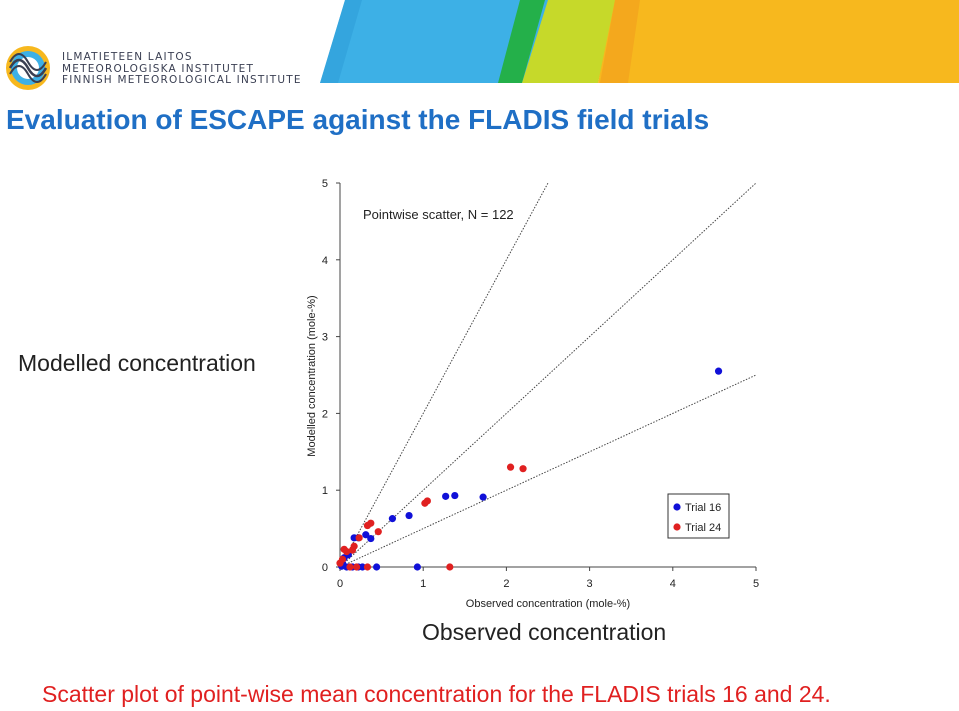 This screenshot has height=711, width=959. What do you see at coordinates (182, 80) in the screenshot?
I see `organization-name-en: FINNISH METEOROLOGICAL INSTITUTE` at bounding box center [182, 80].